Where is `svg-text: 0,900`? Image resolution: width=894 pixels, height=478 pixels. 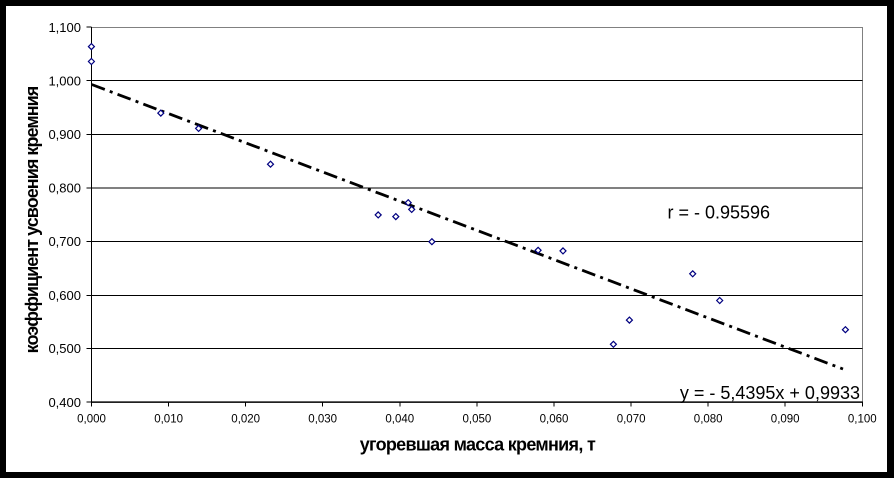
svg-text: 0,900 is located at coordinates (64, 134).